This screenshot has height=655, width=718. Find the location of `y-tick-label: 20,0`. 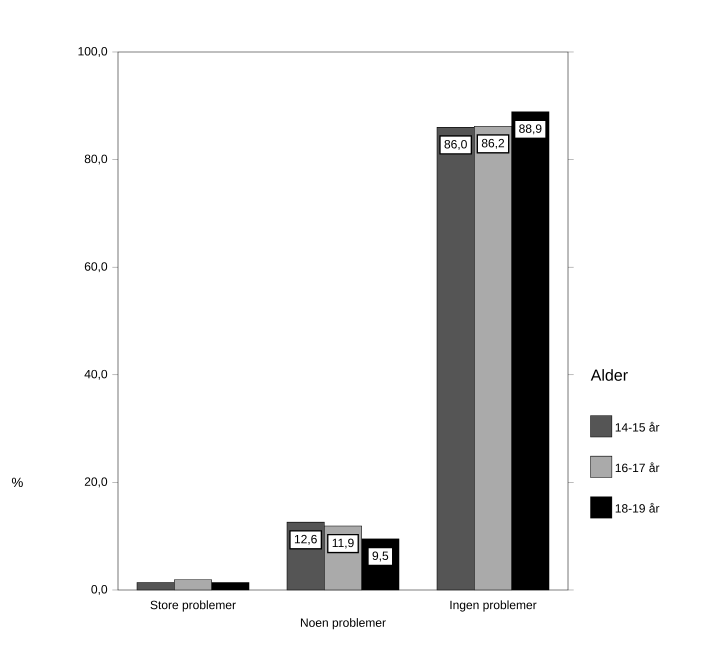

y-tick-label: 20,0 is located at coordinates (96, 482).